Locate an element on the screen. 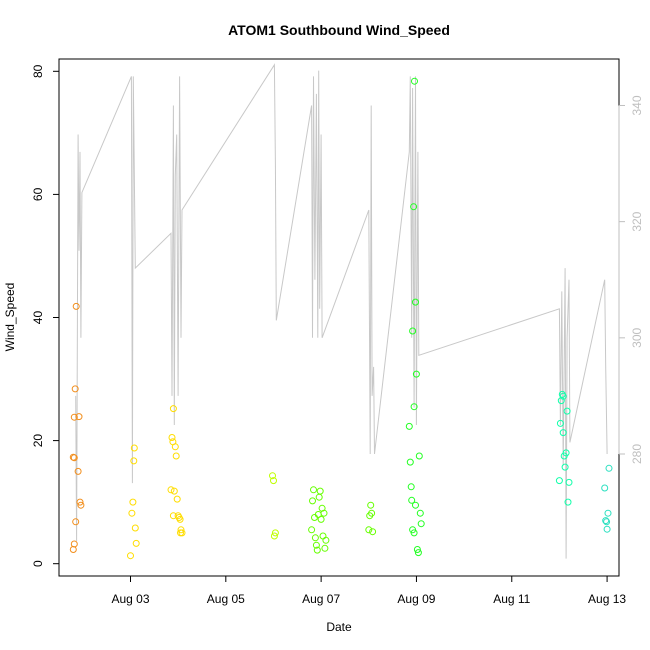 The height and width of the screenshot is (650, 650). y-axis-label: Wind_Speed is located at coordinates (10, 317).